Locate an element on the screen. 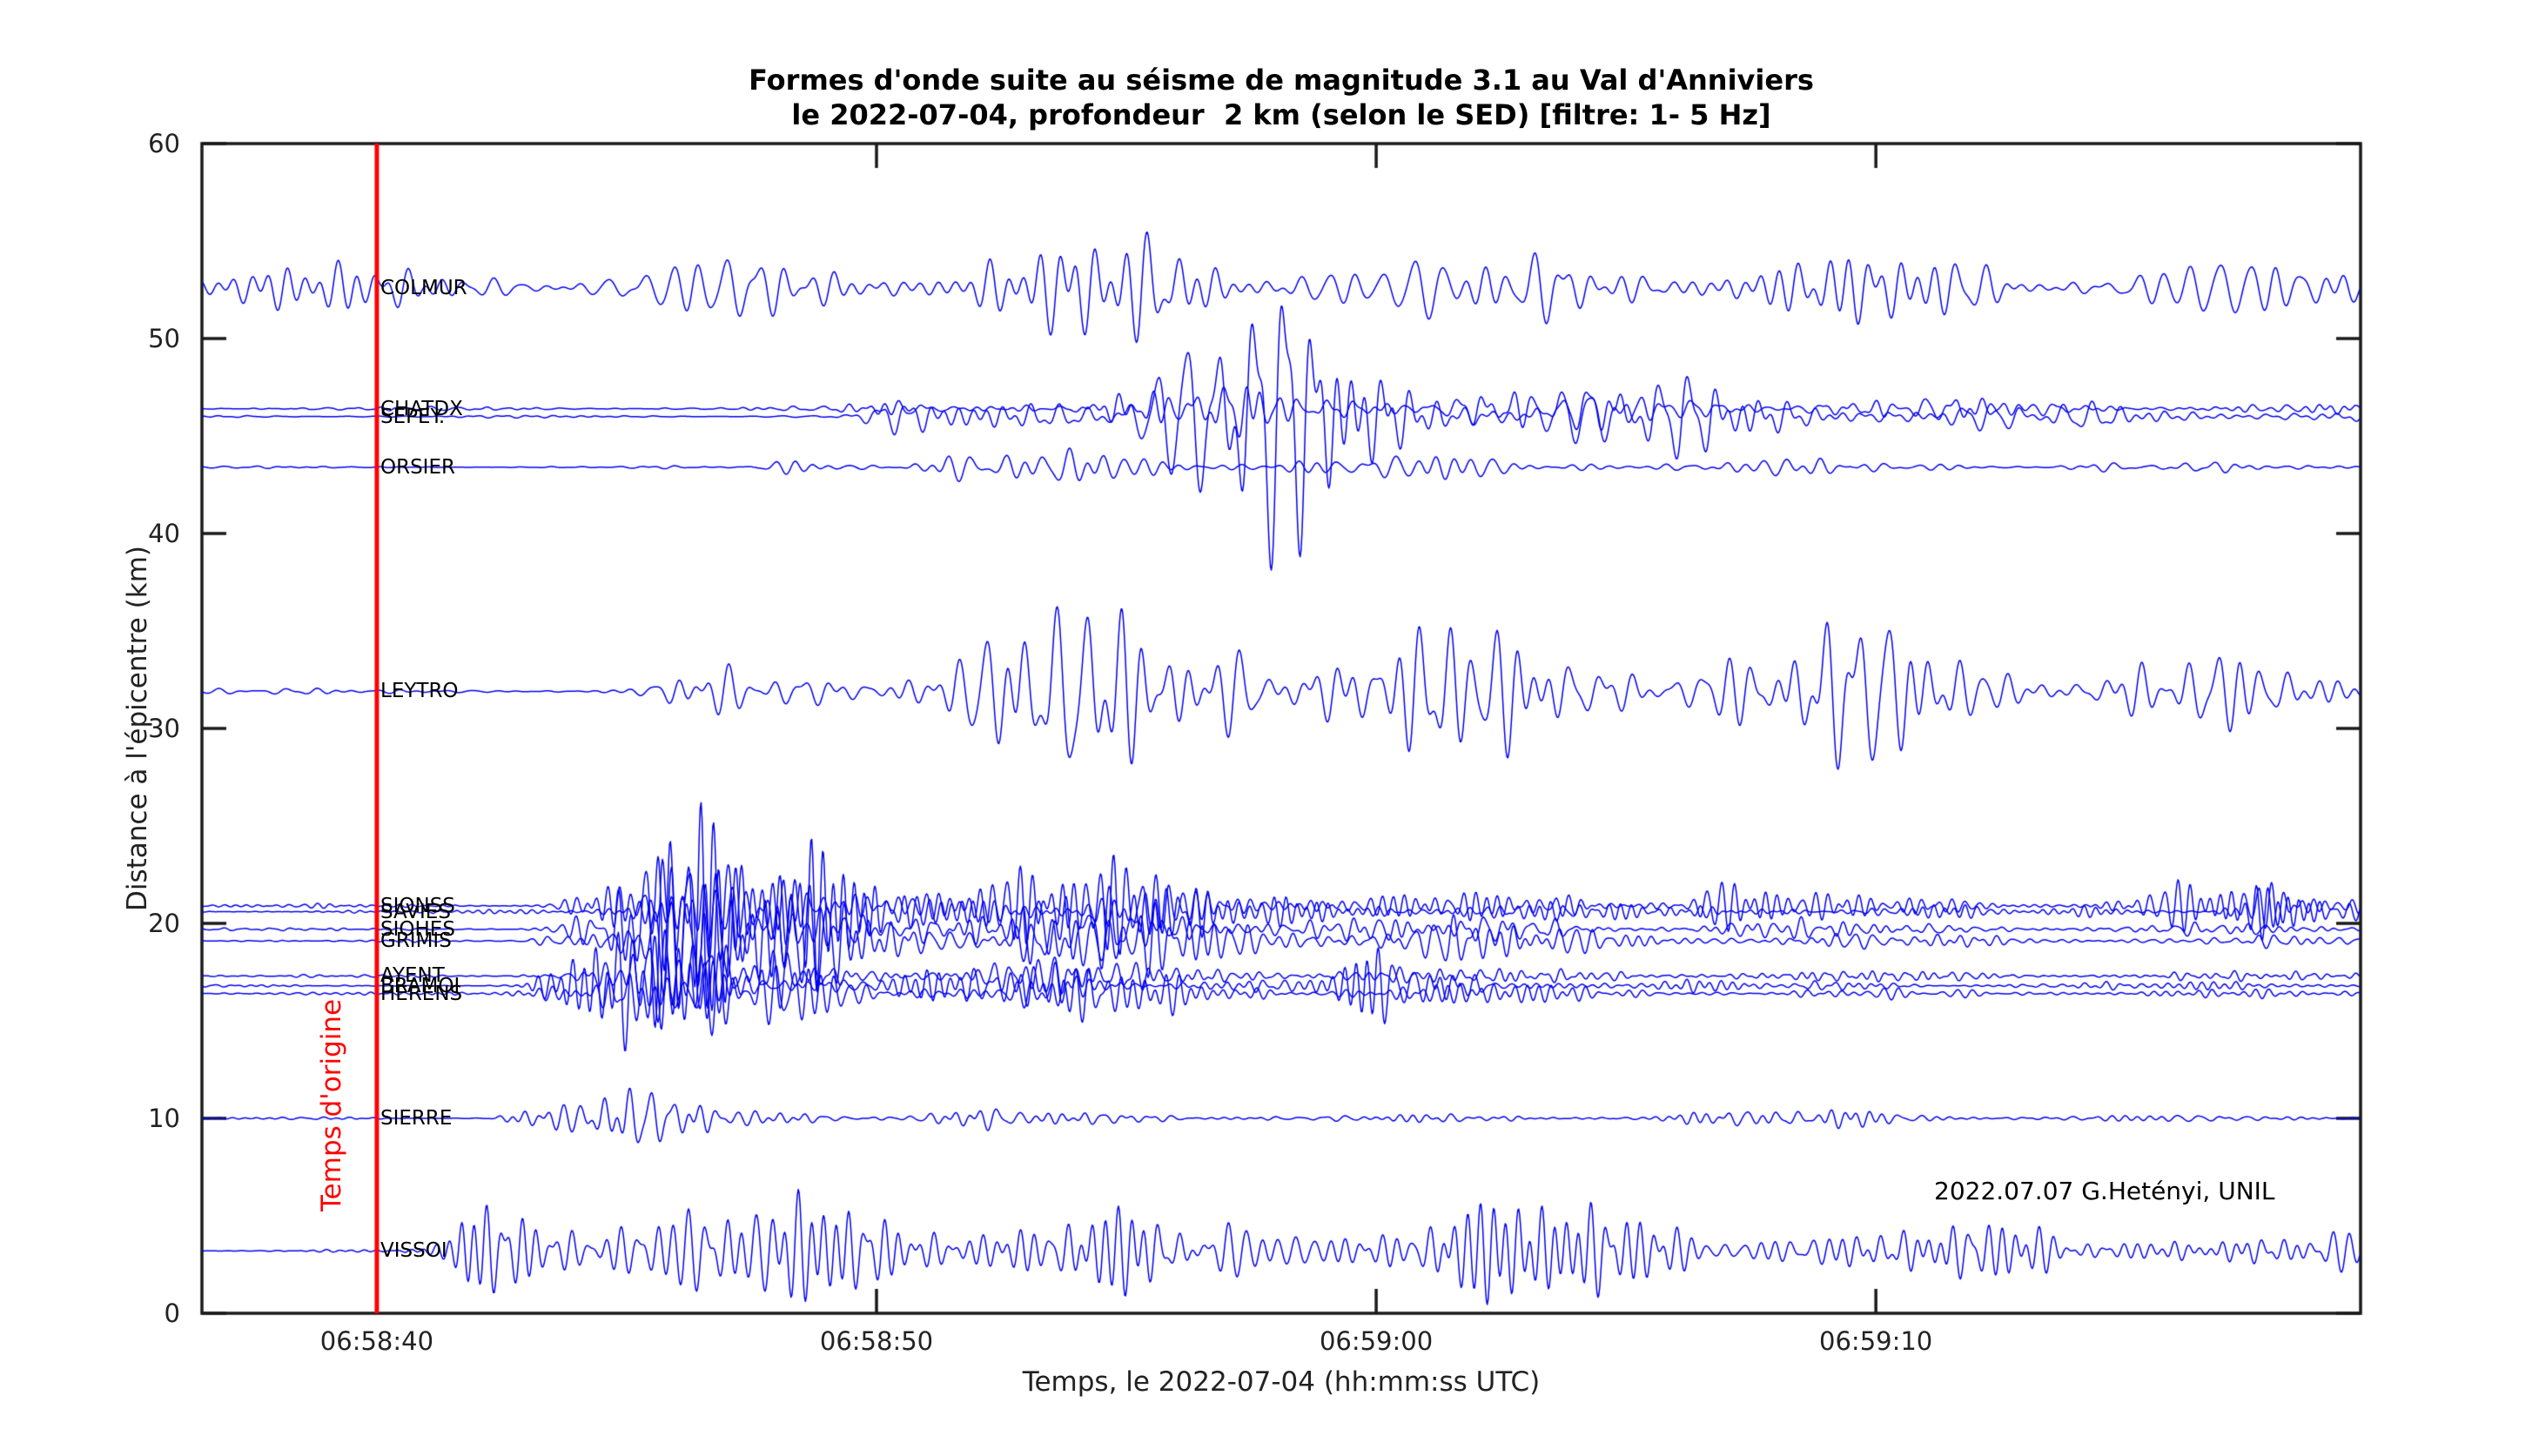  x-axis-label: Temps, le 2022-07-04 (hh:mm:ss UTC) is located at coordinates (1281, 1382).